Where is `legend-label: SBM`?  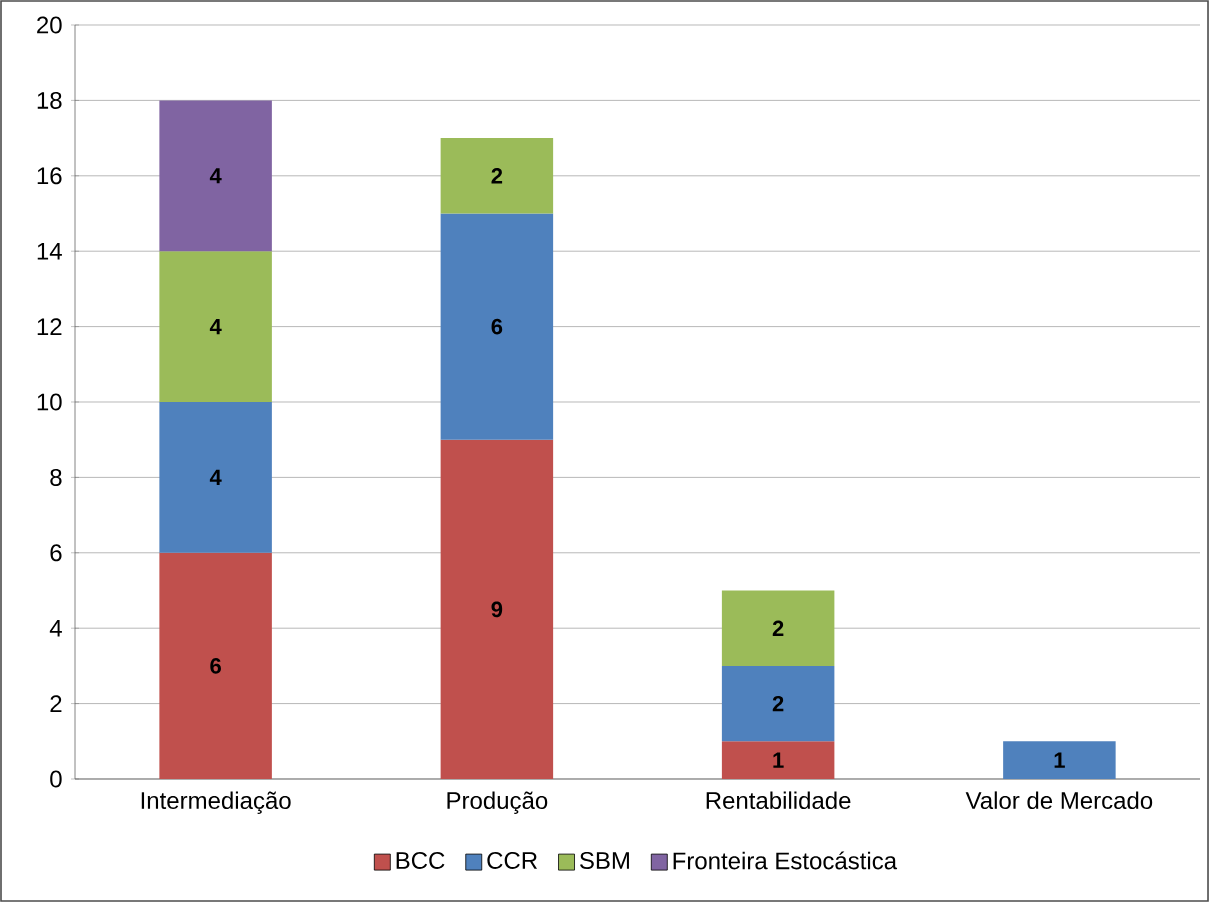
legend-label: SBM is located at coordinates (604, 860).